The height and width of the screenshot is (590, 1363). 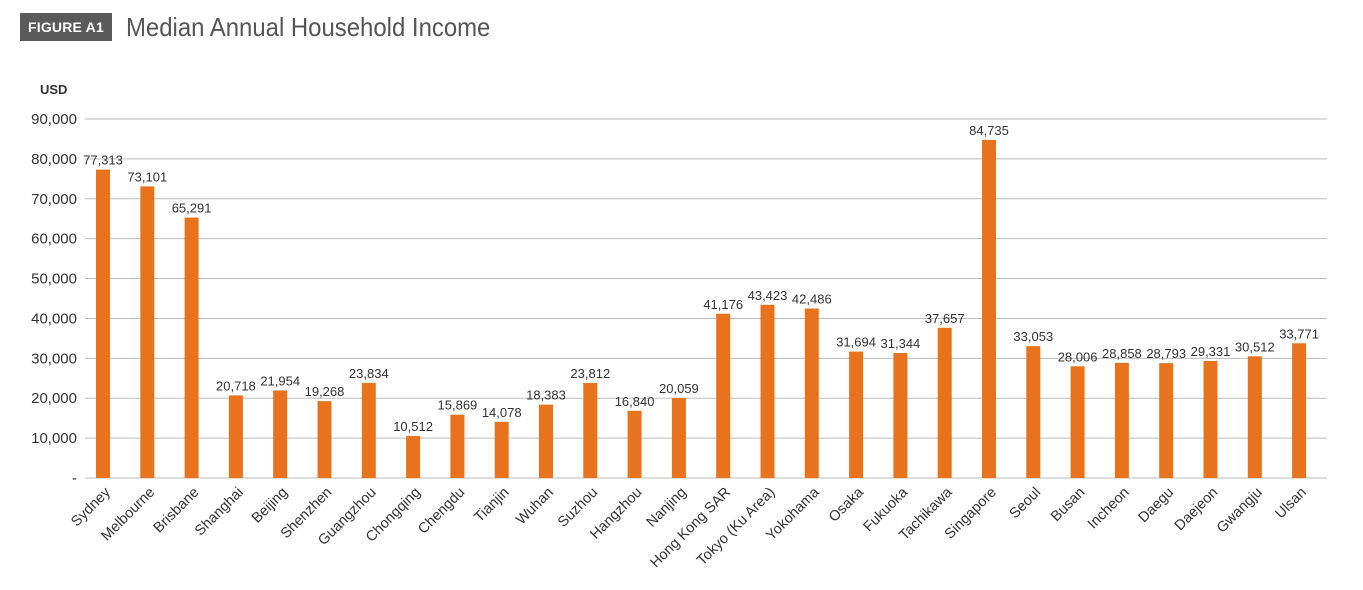 What do you see at coordinates (54, 398) in the screenshot?
I see `y-tick-label: 20,000` at bounding box center [54, 398].